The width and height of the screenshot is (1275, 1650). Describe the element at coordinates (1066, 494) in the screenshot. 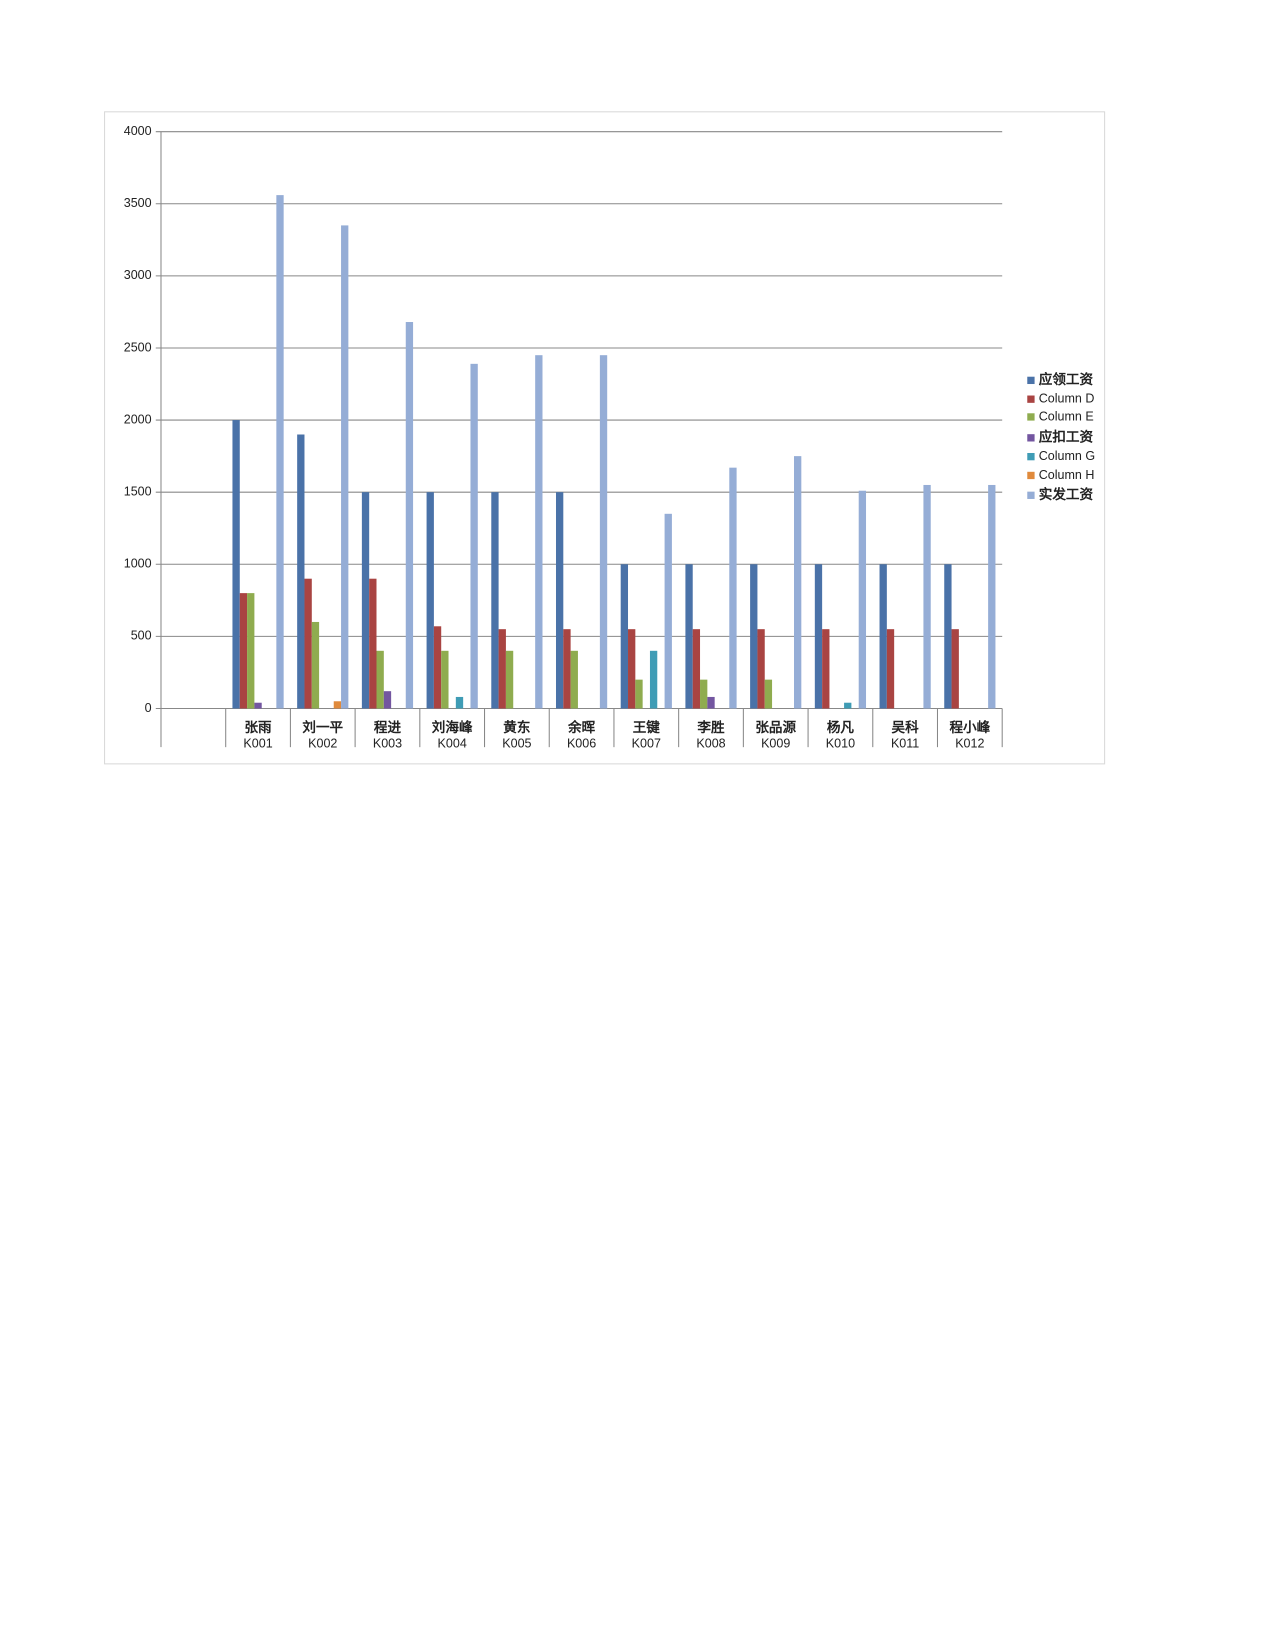

I see `legend-label: 实发工资` at that location.